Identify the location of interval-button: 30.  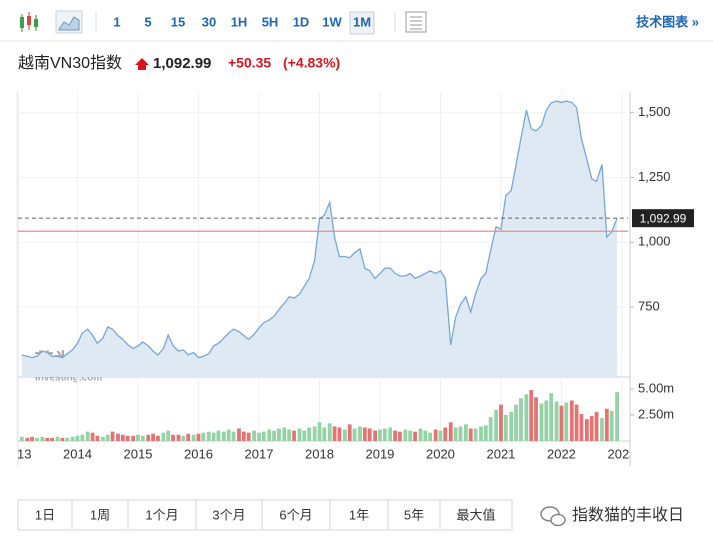
(209, 21).